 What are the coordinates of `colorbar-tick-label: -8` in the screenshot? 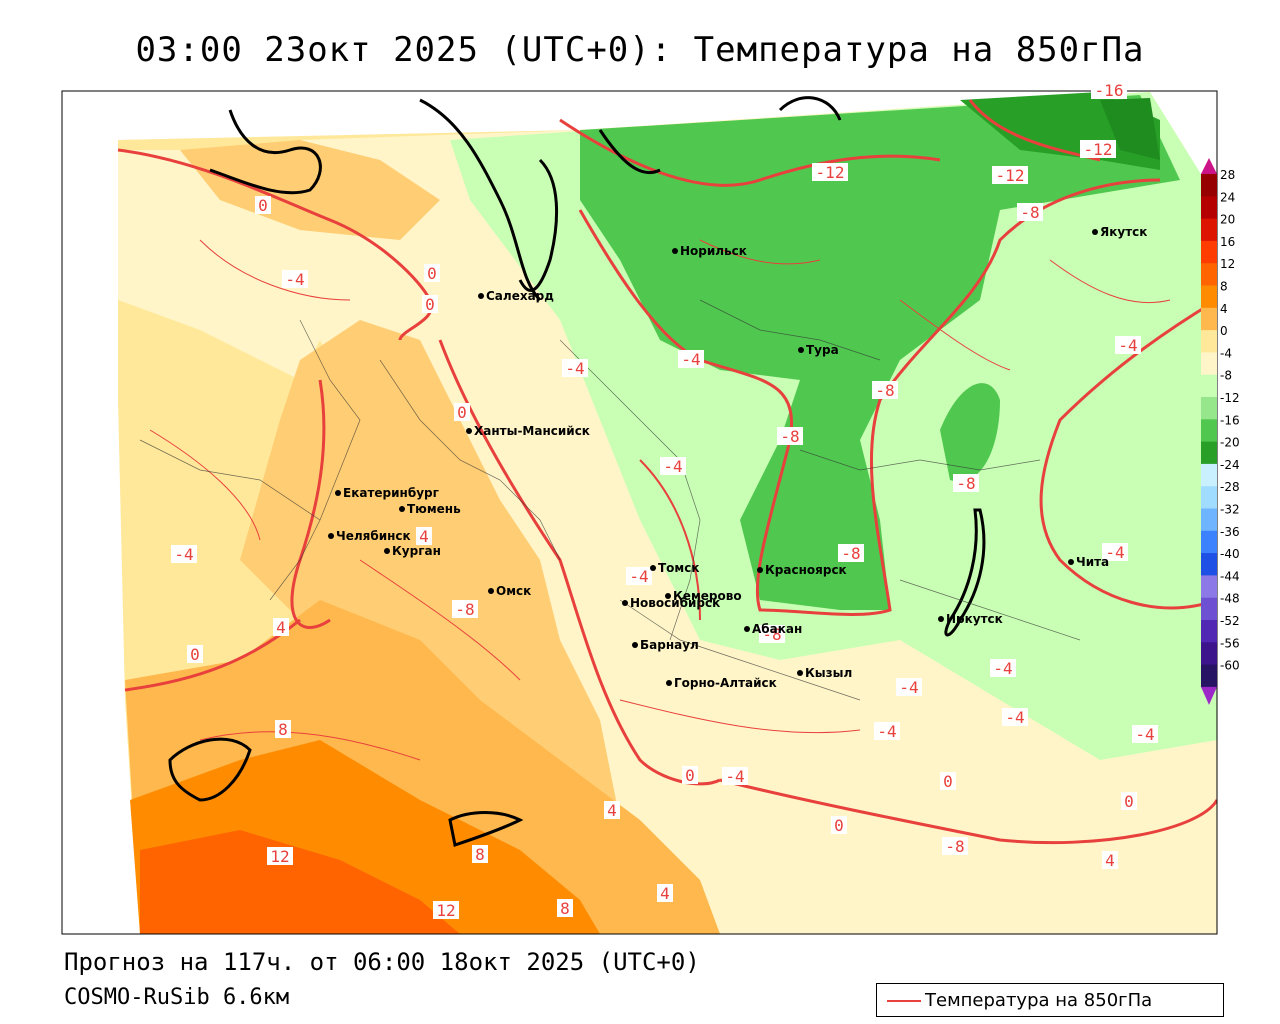 It's located at (1226, 376).